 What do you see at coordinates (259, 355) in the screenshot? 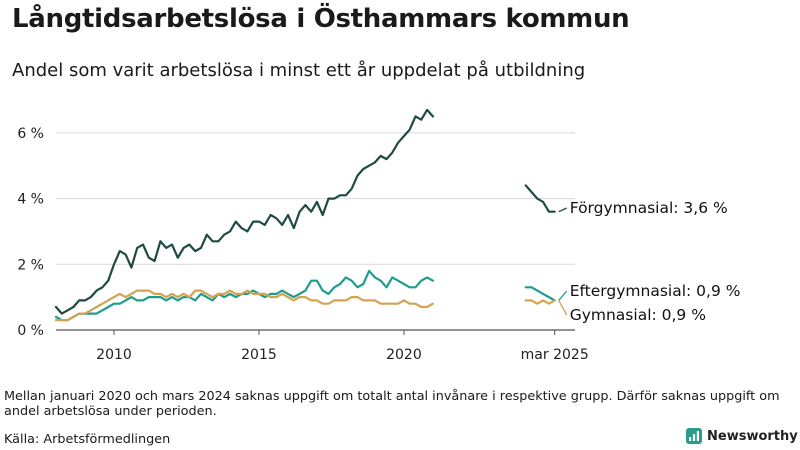
I see `x-tick-label: 2015` at bounding box center [259, 355].